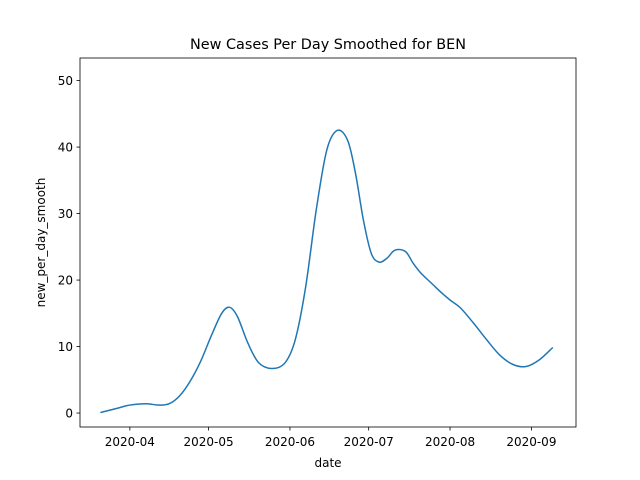  What do you see at coordinates (209, 442) in the screenshot?
I see `x-tick-label: 2020-05` at bounding box center [209, 442].